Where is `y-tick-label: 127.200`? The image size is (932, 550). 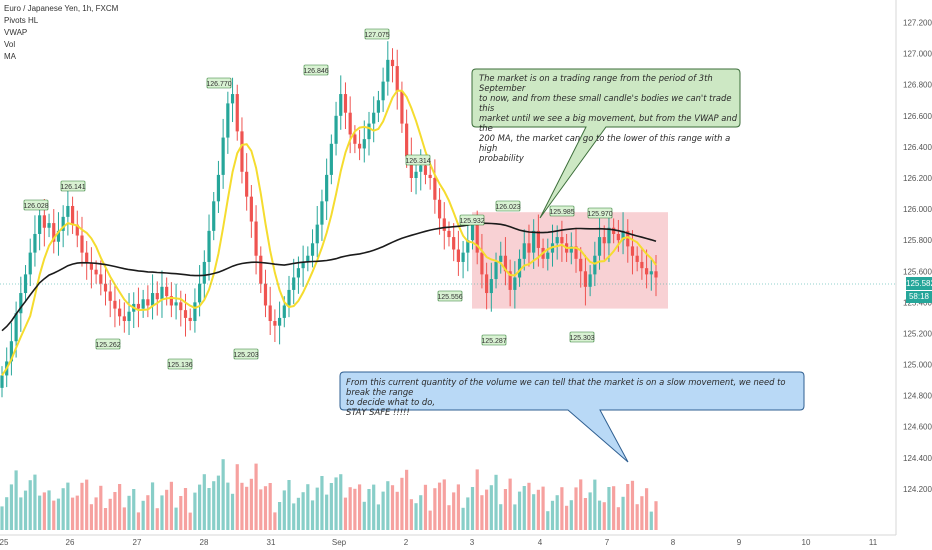 y-tick-label: 127.200 is located at coordinates (917, 23).